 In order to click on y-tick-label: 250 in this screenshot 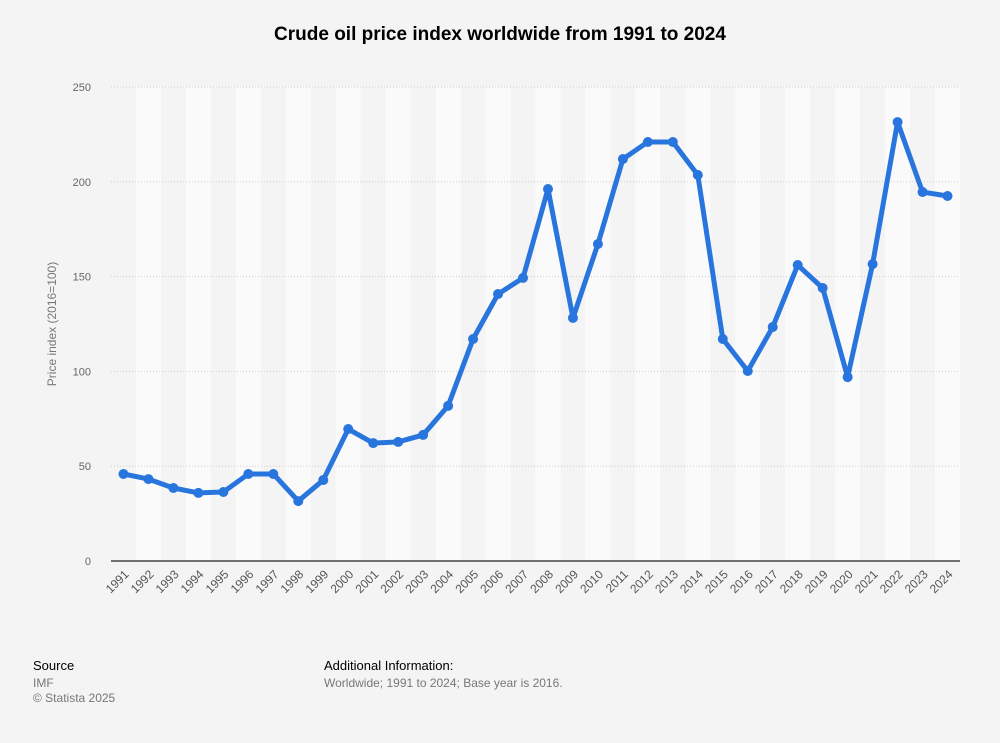, I will do `click(82, 88)`.